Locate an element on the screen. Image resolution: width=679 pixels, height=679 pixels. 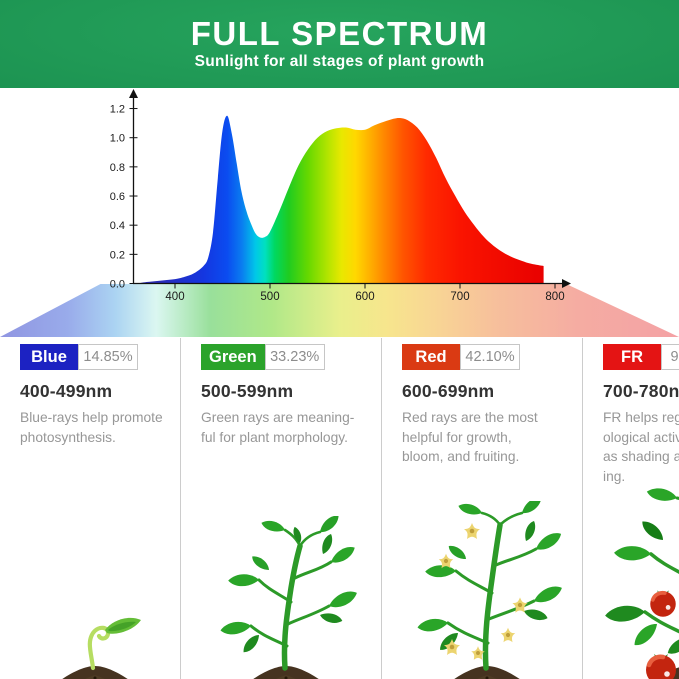
band-percent: 14.85% is located at coordinates (108, 357).